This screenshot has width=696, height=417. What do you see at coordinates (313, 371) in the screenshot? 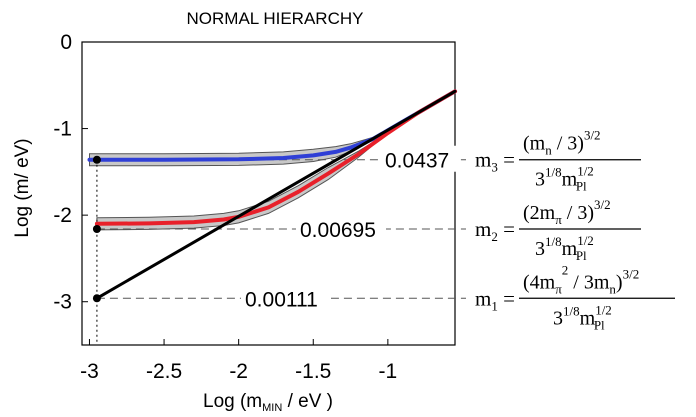
I see `x-tick-label: -1.5` at bounding box center [313, 371].